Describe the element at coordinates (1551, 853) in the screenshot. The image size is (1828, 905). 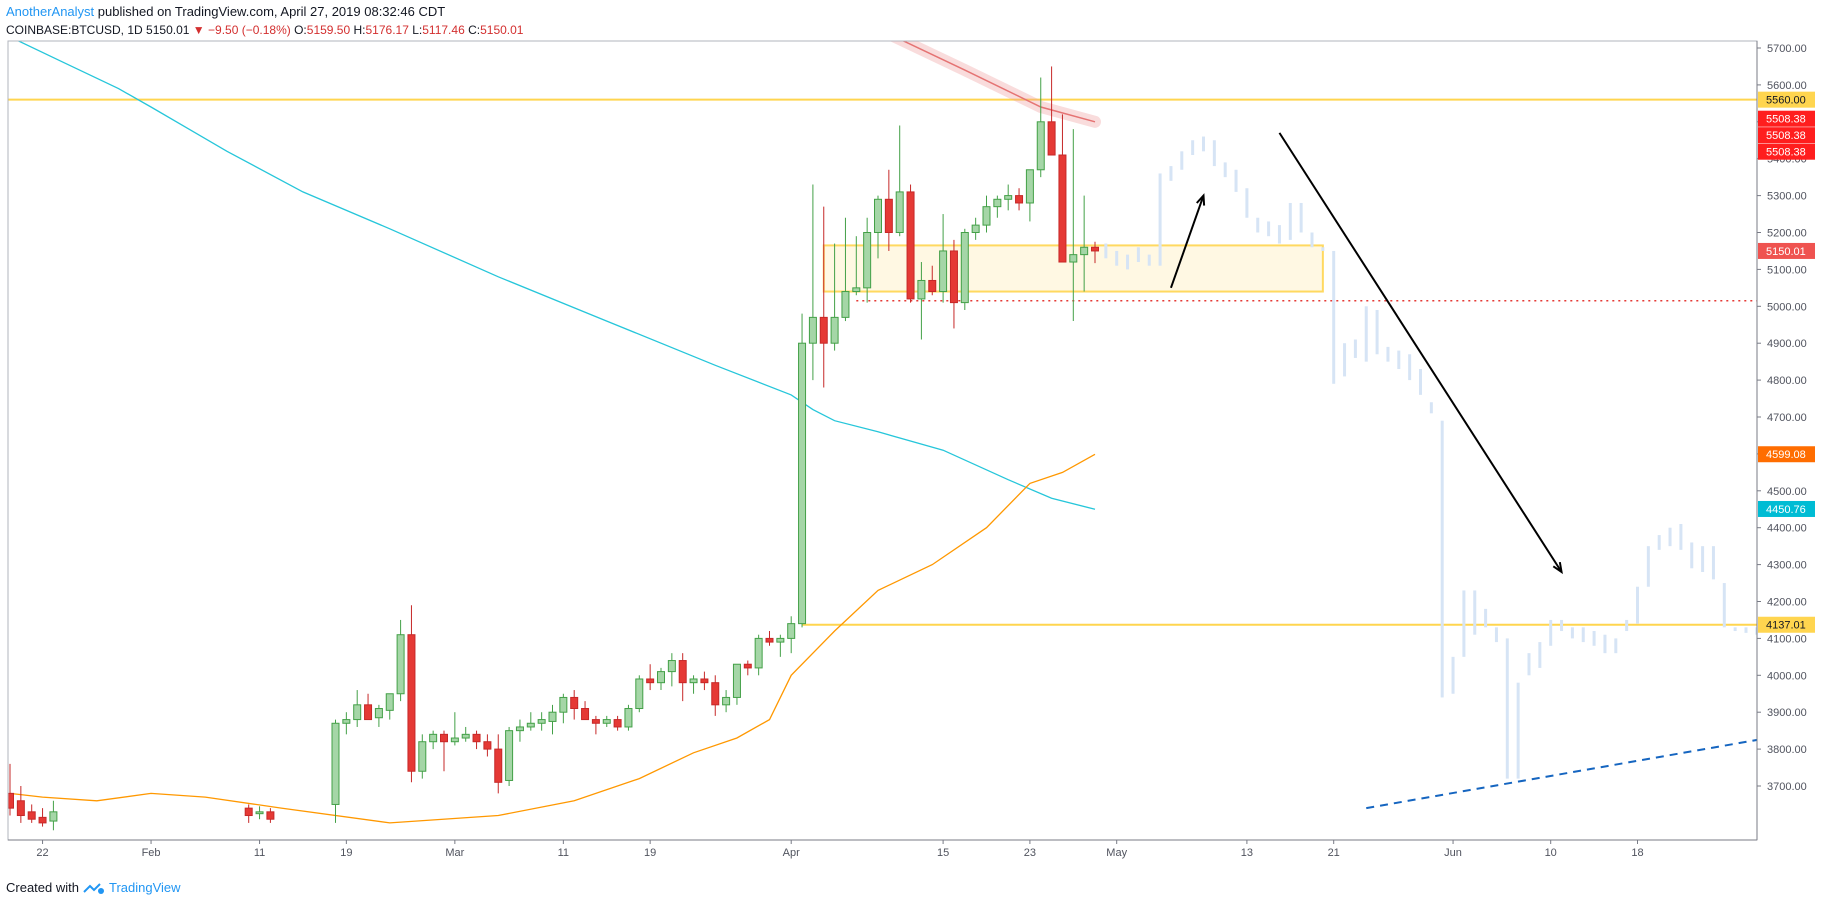
I see `x-tick-label: 10` at that location.